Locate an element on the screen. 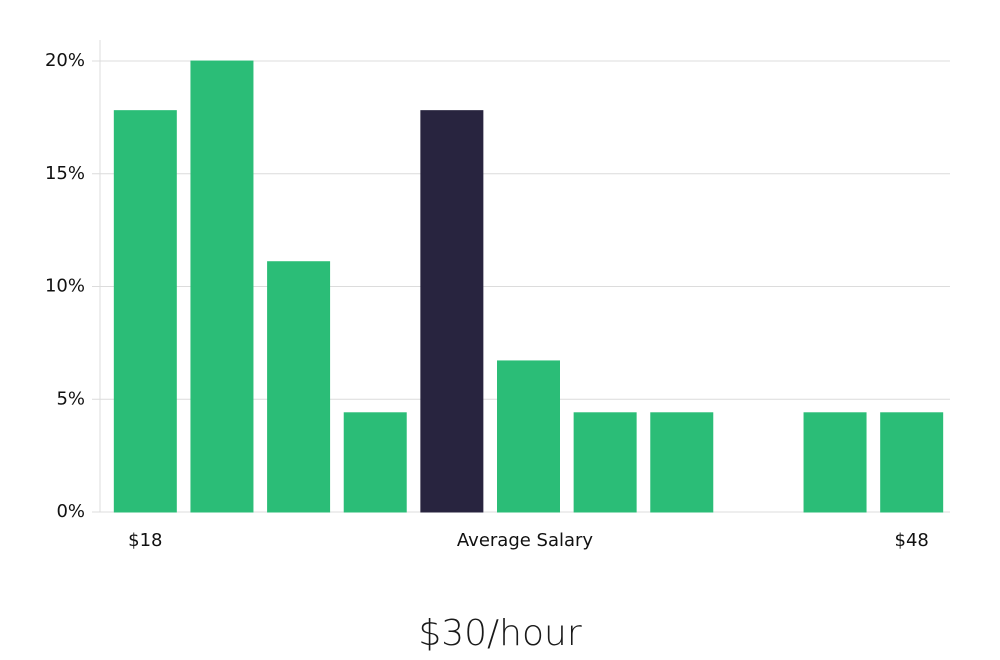  y-tick-label: 0% is located at coordinates (70, 511).